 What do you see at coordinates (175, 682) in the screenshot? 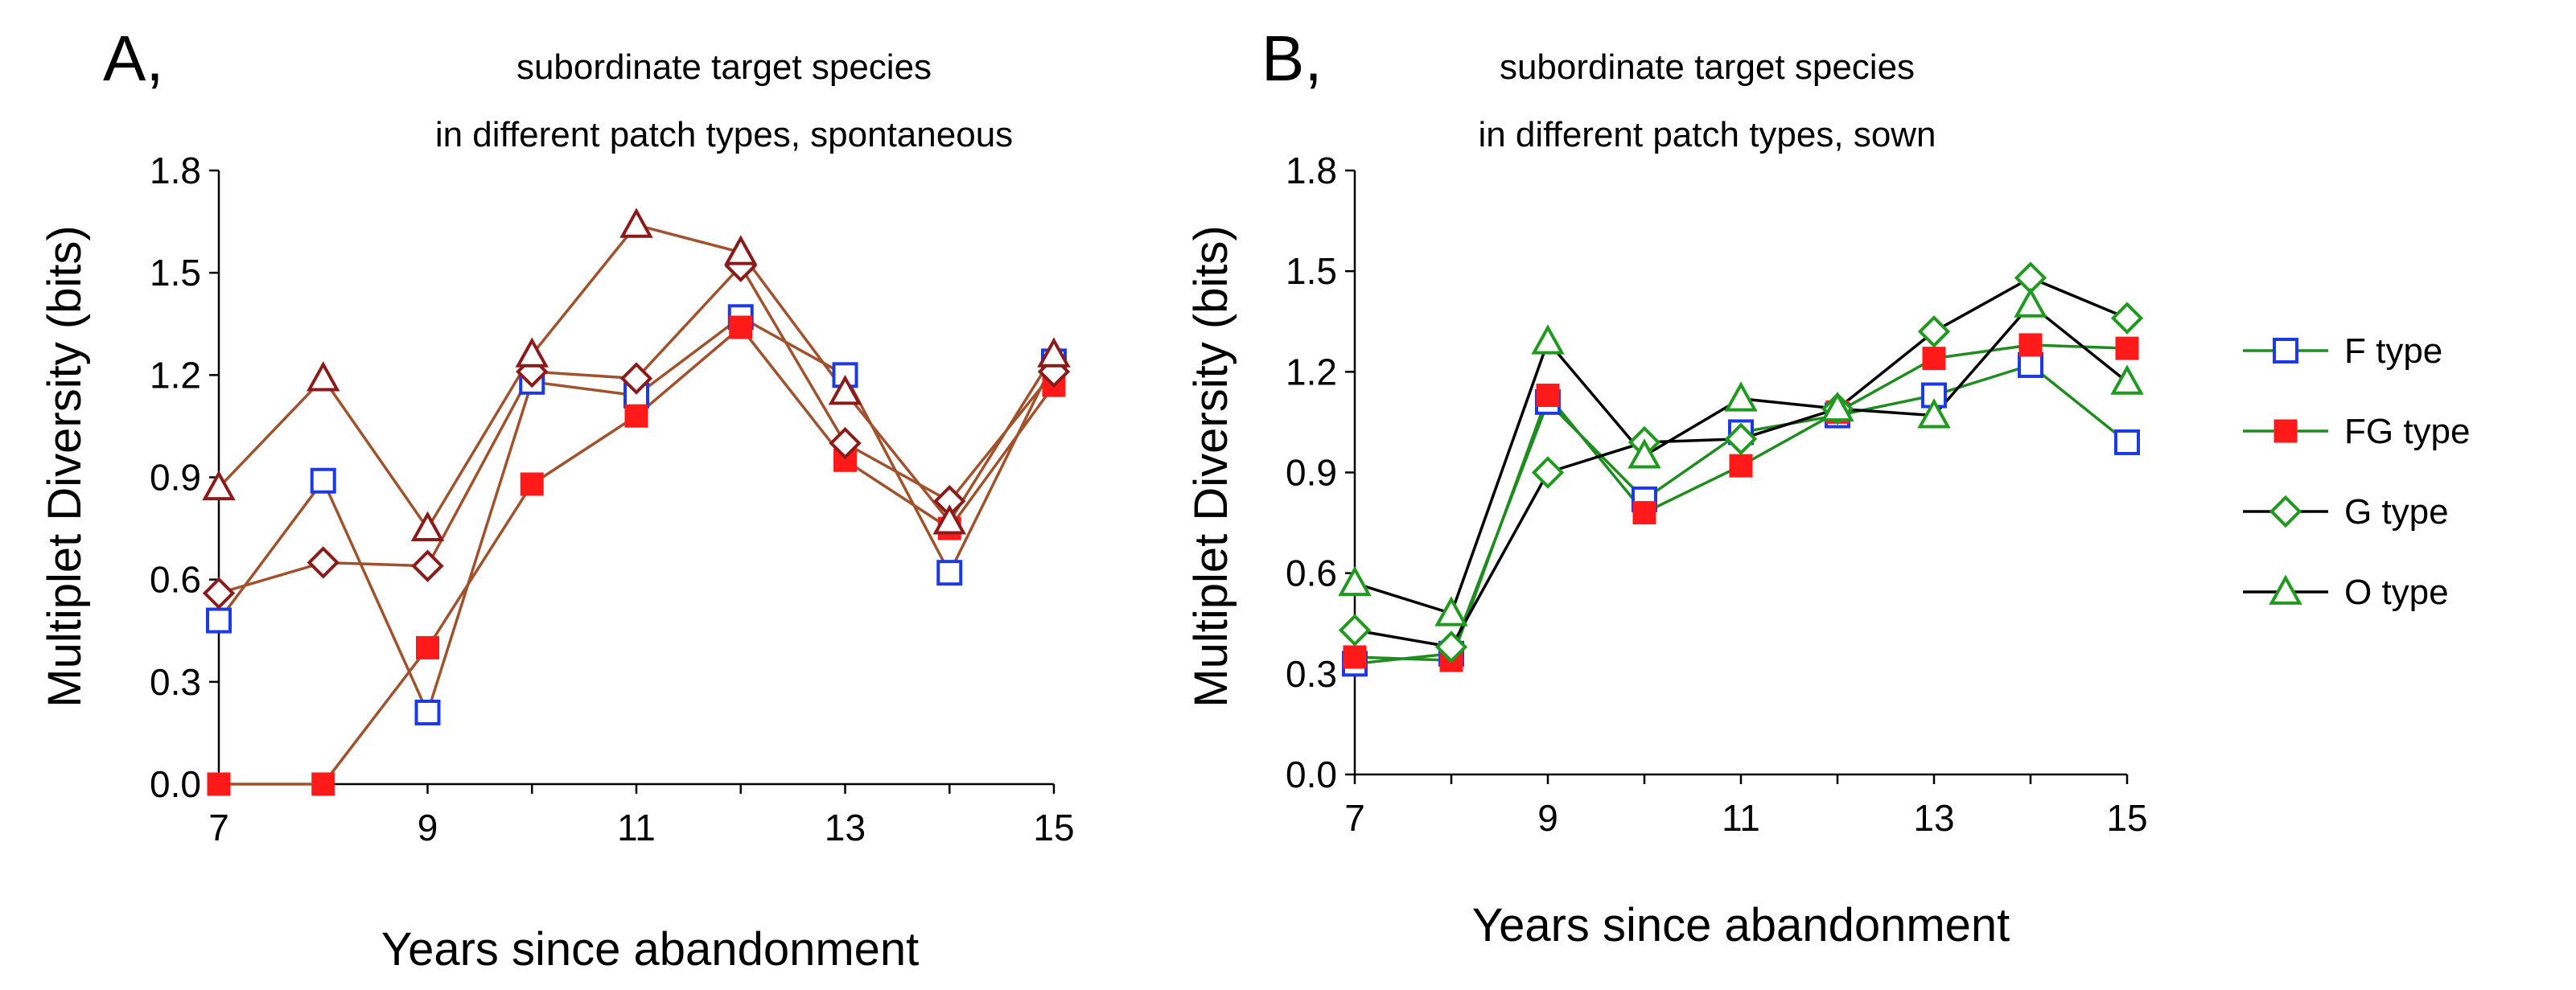
I see `panel-a-ytick-label: 0.3` at bounding box center [175, 682].